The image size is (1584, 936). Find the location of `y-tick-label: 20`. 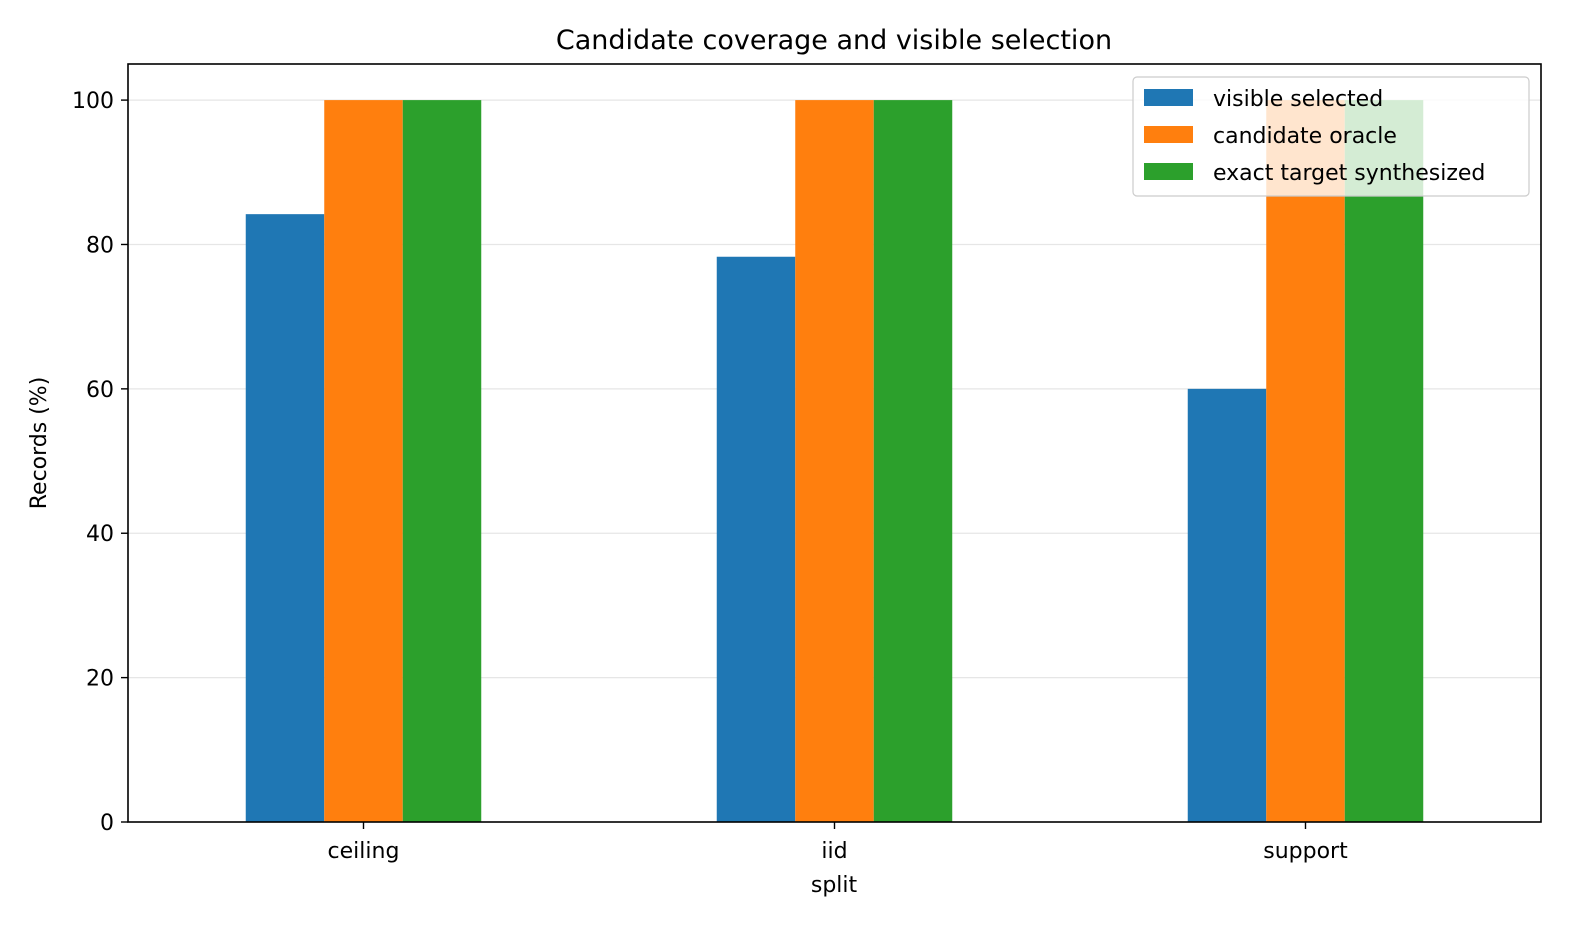

y-tick-label: 20 is located at coordinates (100, 679).